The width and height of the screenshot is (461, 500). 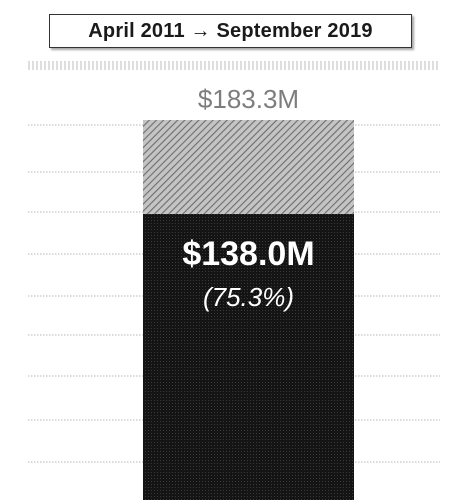 What do you see at coordinates (248, 99) in the screenshot?
I see `total-value-label: $183.3M` at bounding box center [248, 99].